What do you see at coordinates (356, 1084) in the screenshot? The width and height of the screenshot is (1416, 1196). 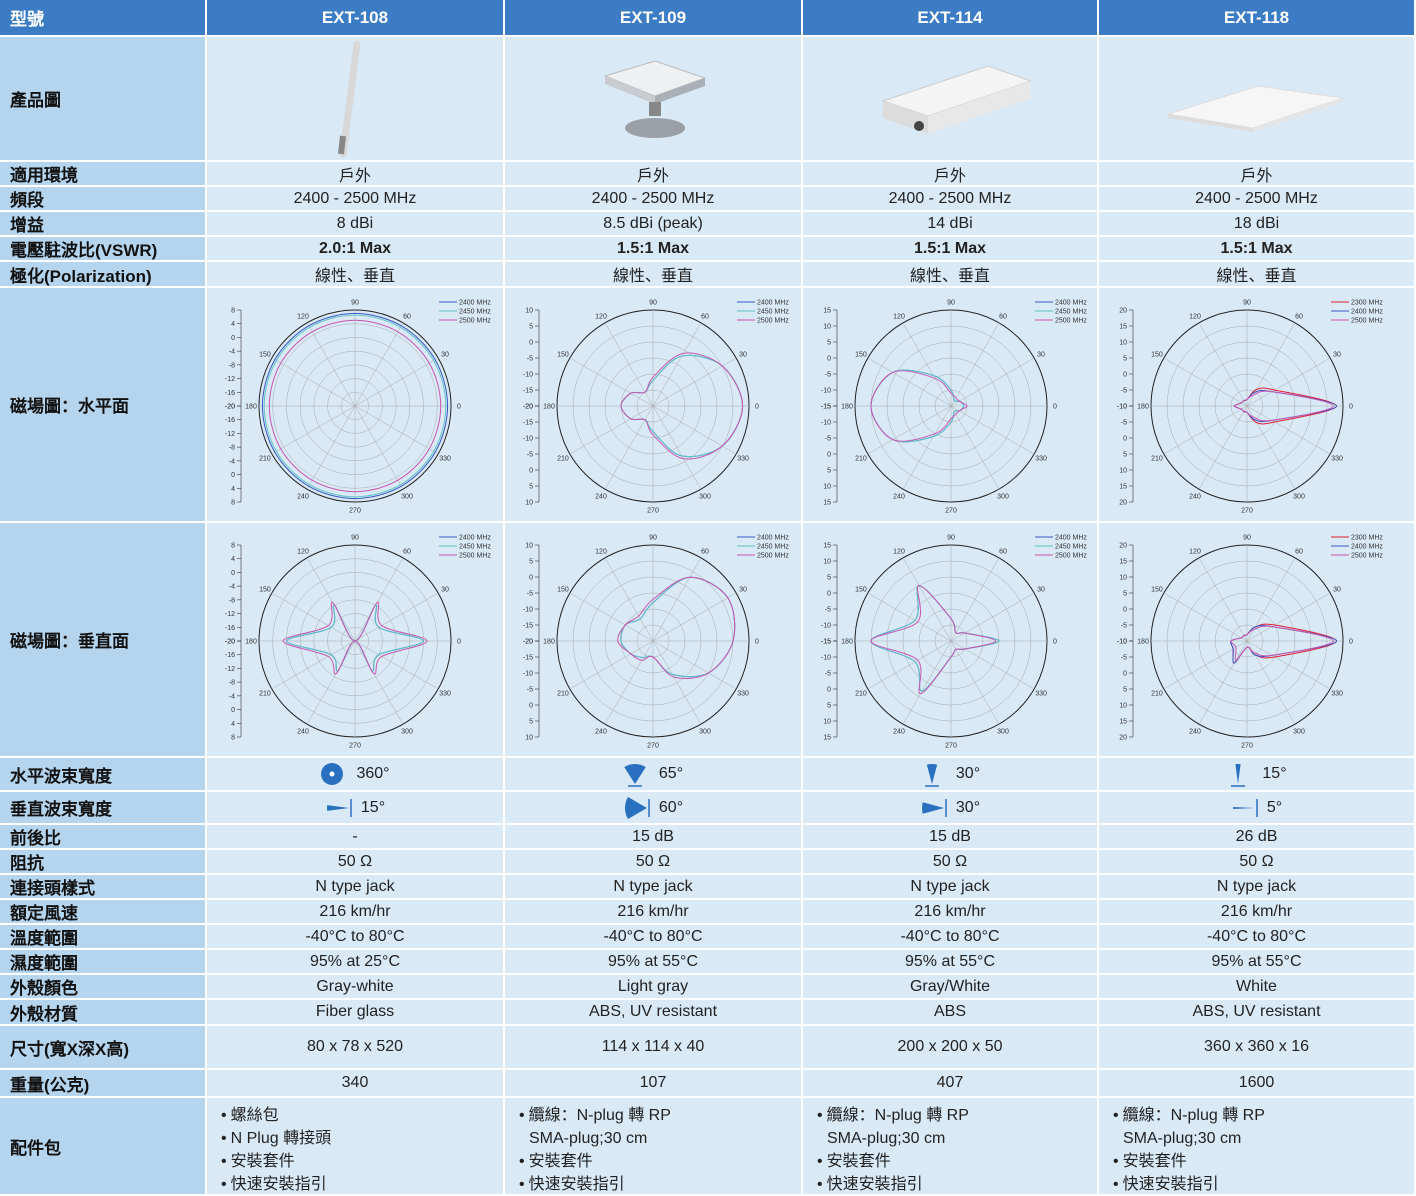 I see `spec-value: 340` at bounding box center [356, 1084].